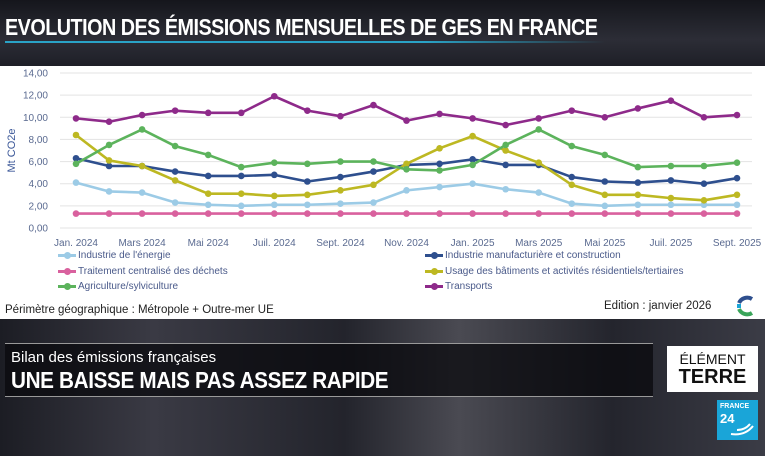  I want to click on x-tick-label: Sept. 2025, so click(737, 243).